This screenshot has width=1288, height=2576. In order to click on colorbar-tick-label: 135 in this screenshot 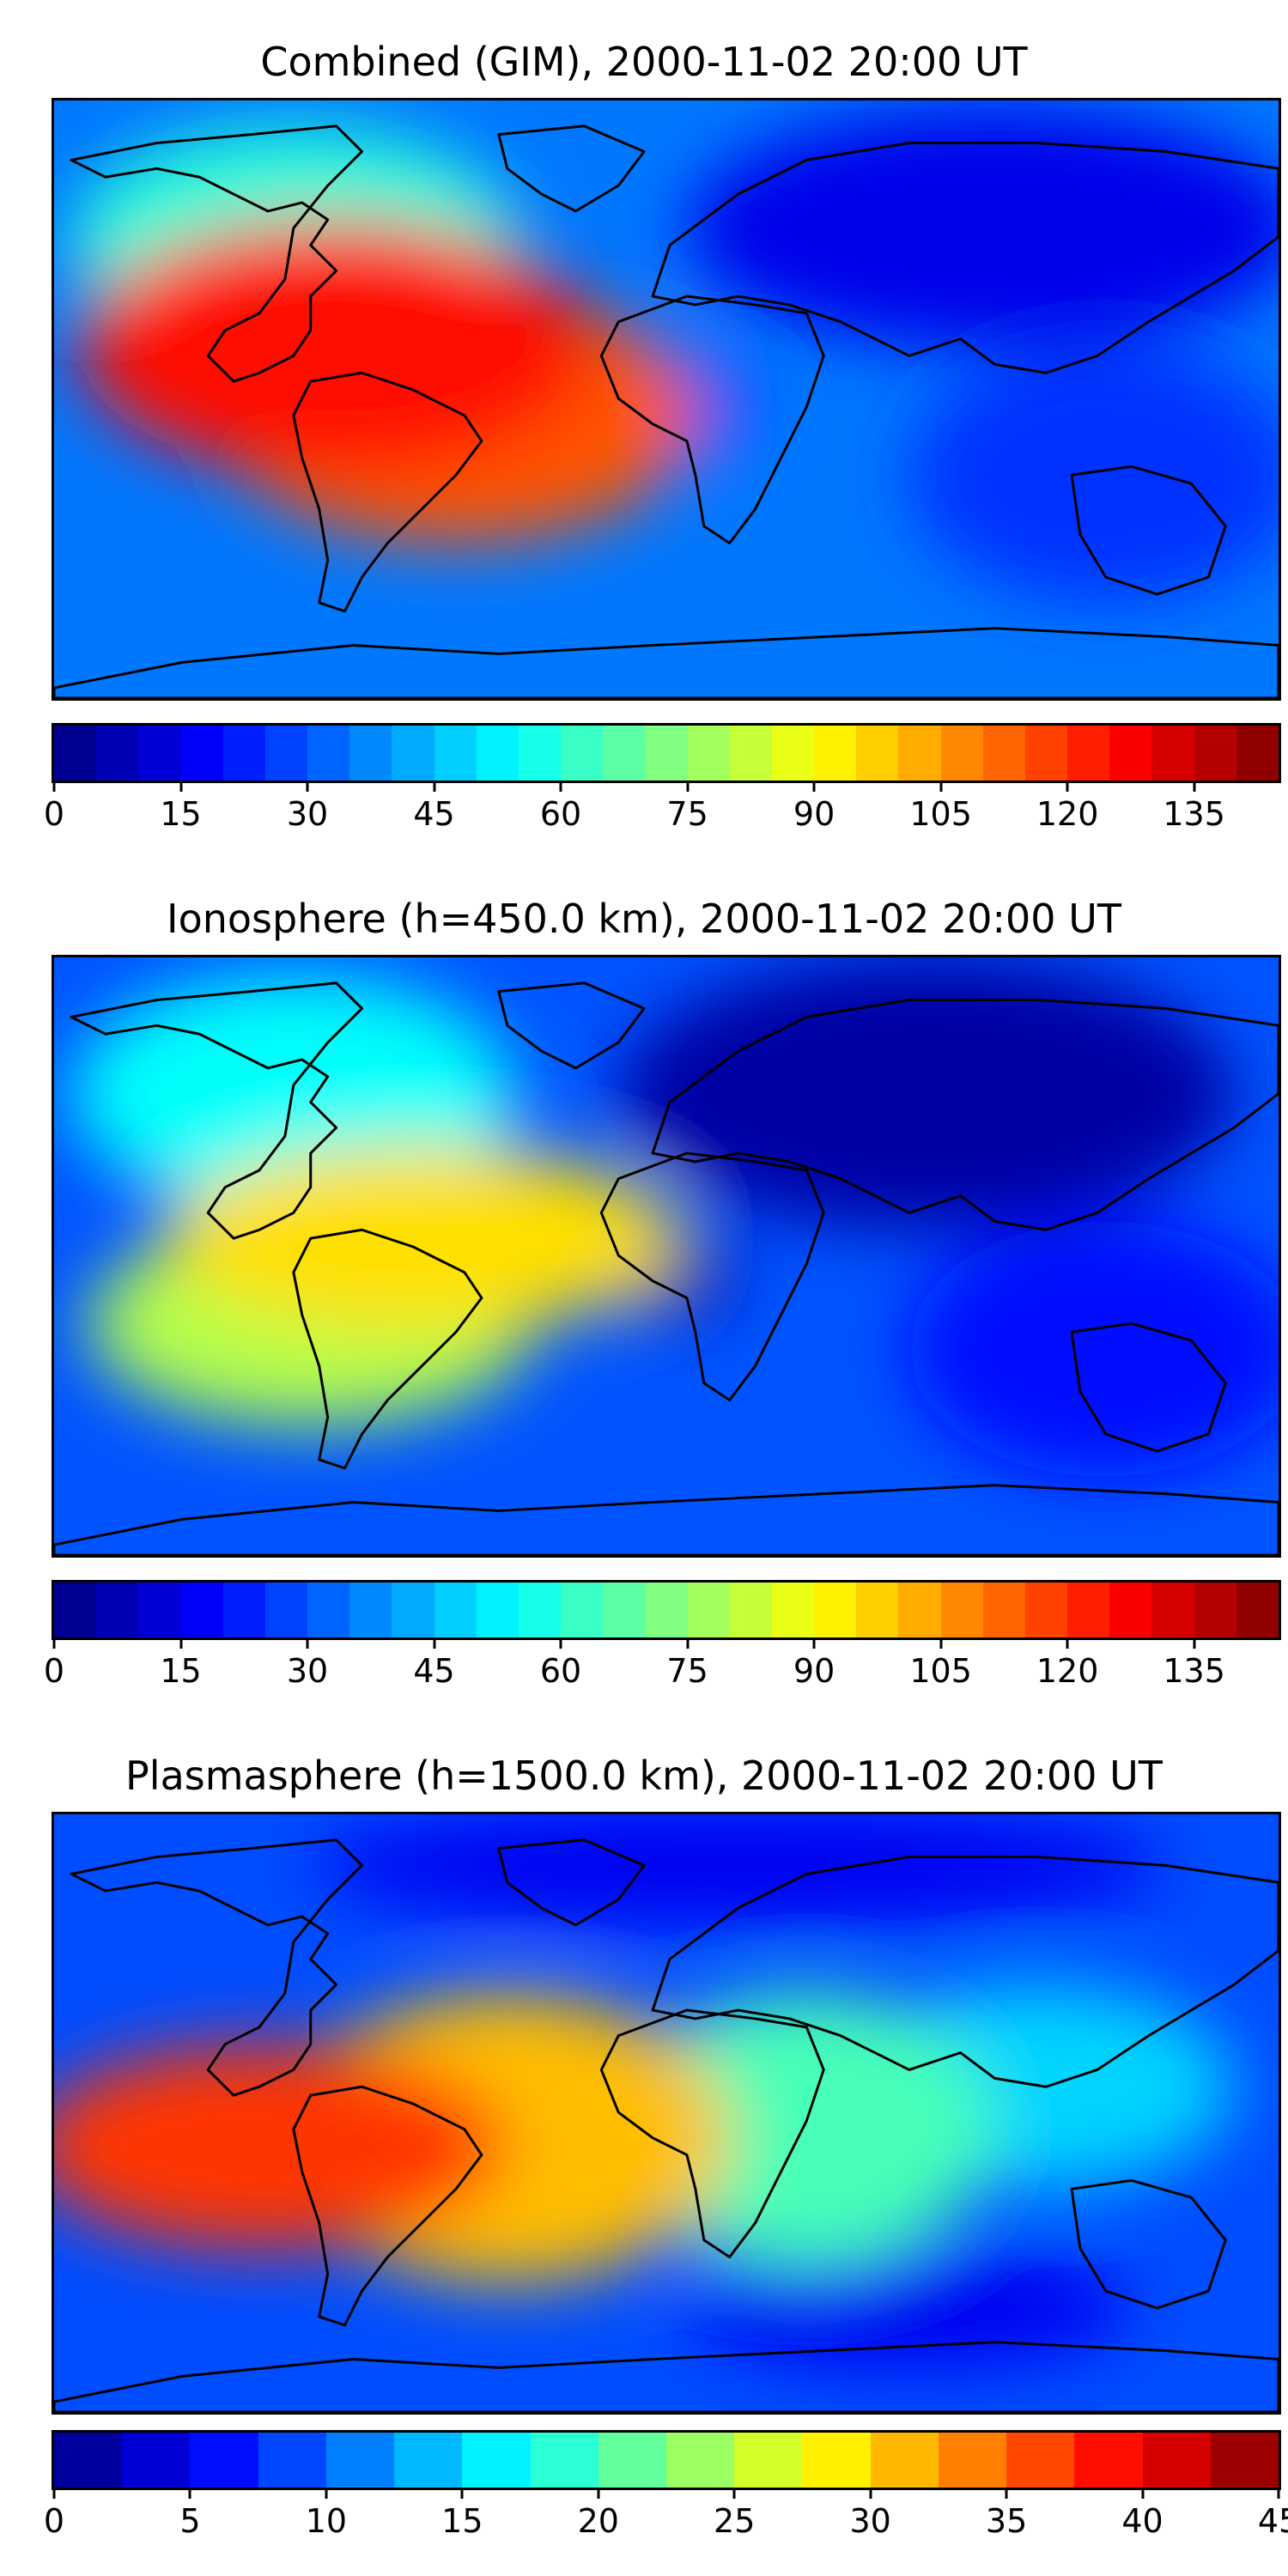, I will do `click(1194, 1671)`.